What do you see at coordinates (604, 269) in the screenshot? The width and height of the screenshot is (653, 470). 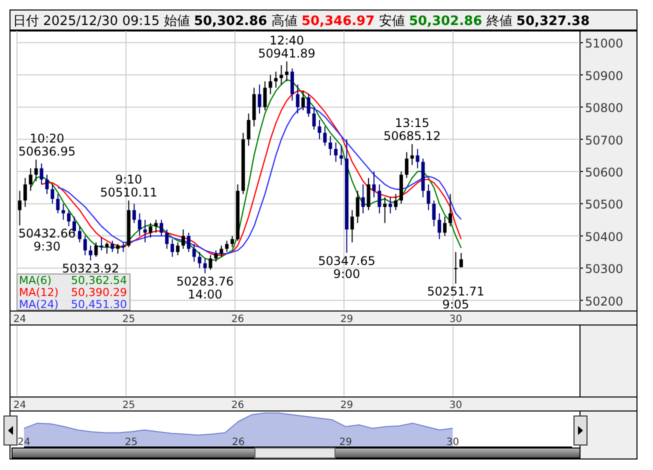 I see `y-tick-label: 50300` at bounding box center [604, 269].